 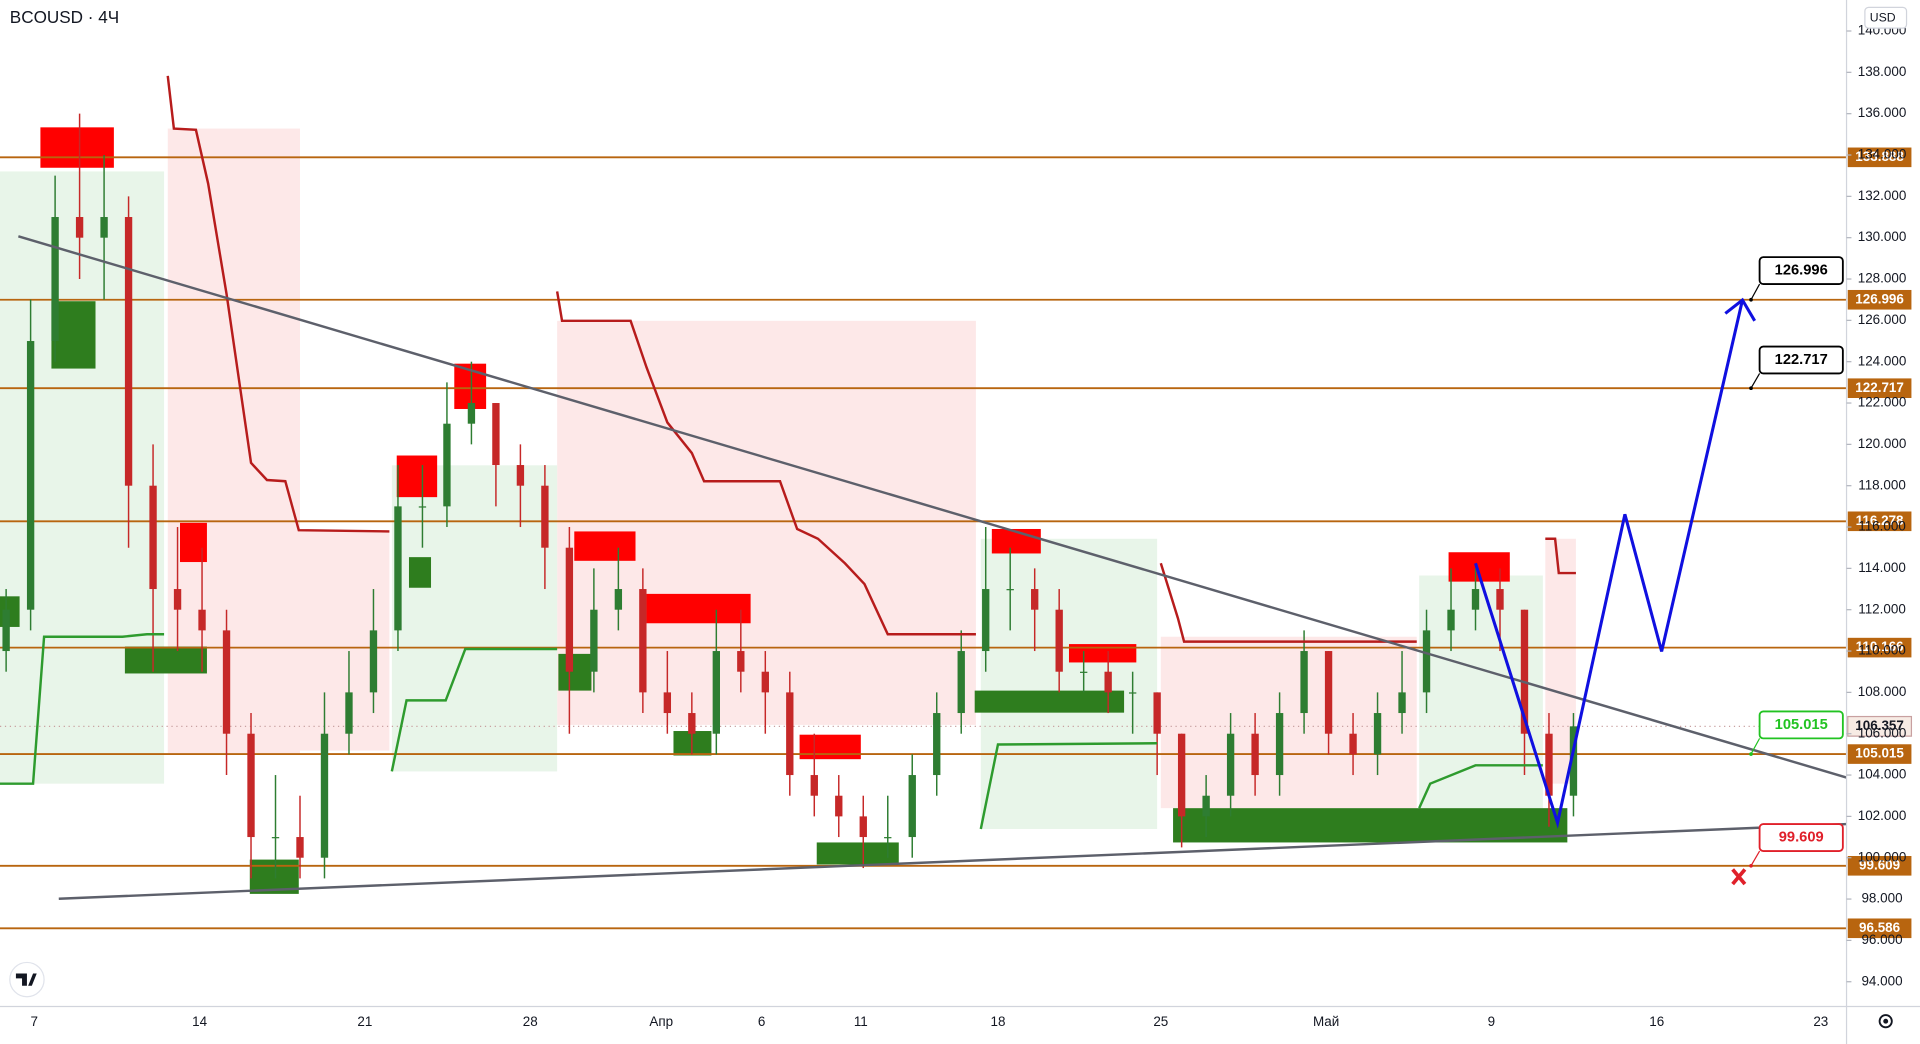 What do you see at coordinates (1882, 691) in the screenshot?
I see `y-tick-label: 108.000` at bounding box center [1882, 691].